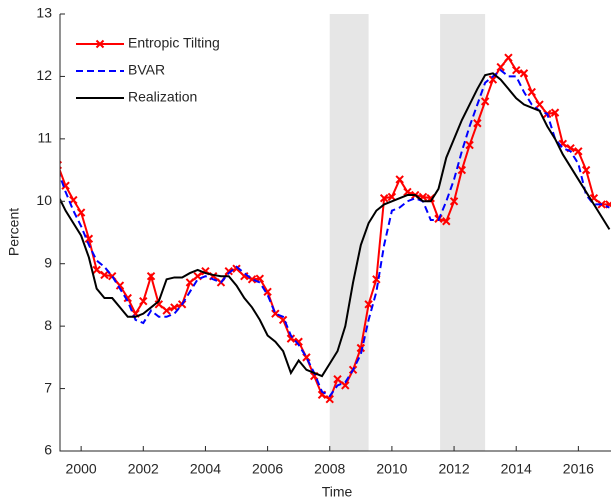 The image size is (611, 503). What do you see at coordinates (14, 232) in the screenshot?
I see `y-axis-label: Percent` at bounding box center [14, 232].